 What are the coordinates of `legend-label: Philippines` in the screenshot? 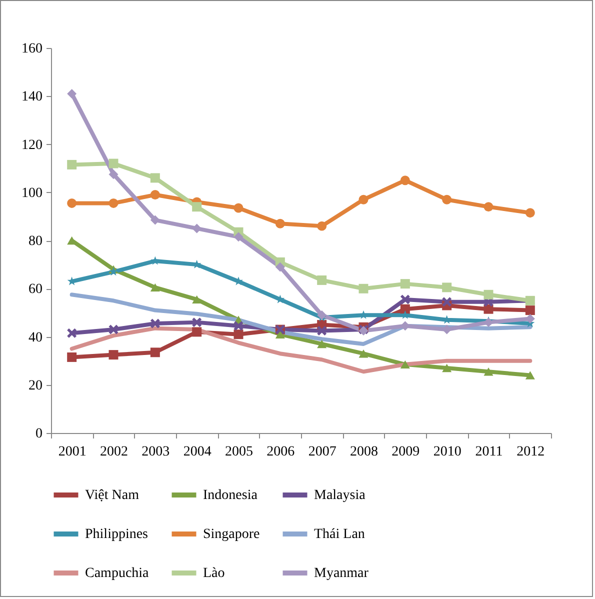 It's located at (116, 534).